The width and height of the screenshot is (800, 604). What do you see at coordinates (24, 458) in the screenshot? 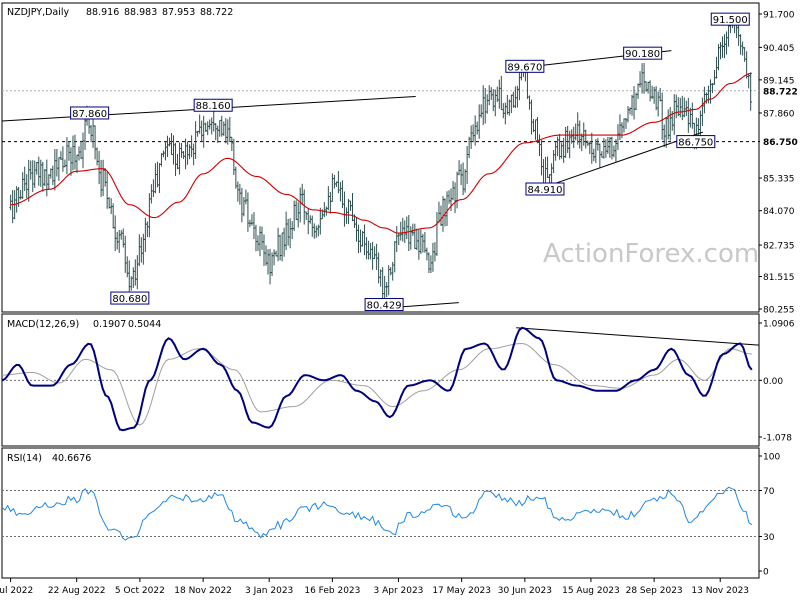
I see `rsi-label: RSI(14)` at bounding box center [24, 458].